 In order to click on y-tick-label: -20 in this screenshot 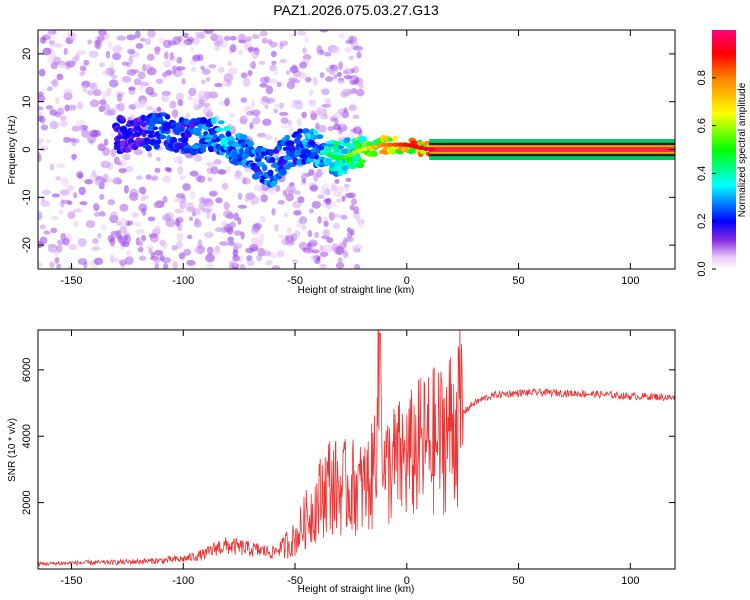, I will do `click(27, 245)`.